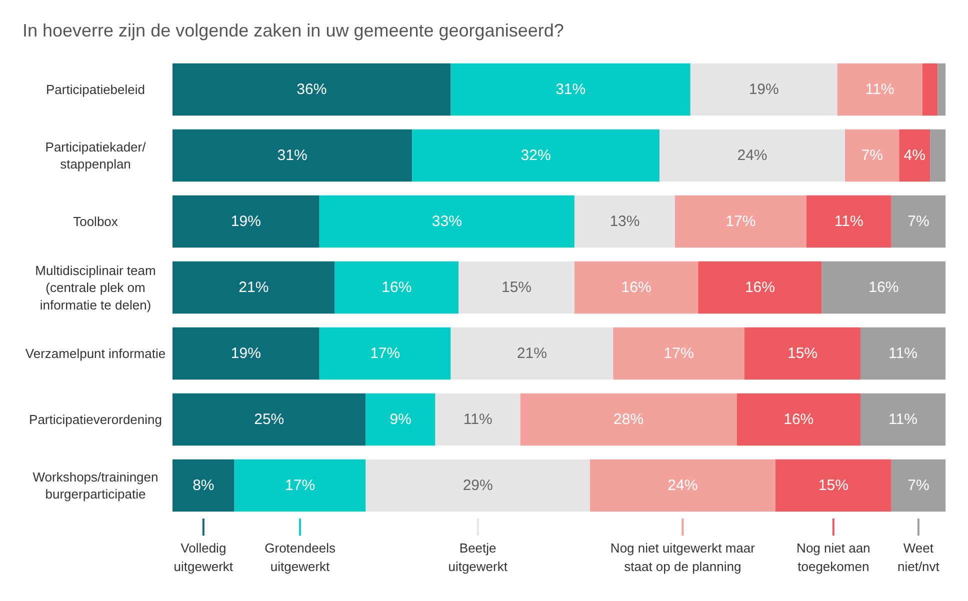 Image resolution: width=968 pixels, height=601 pixels. Describe the element at coordinates (478, 557) in the screenshot. I see `legend-label: Beetje uitgewerkt` at that location.